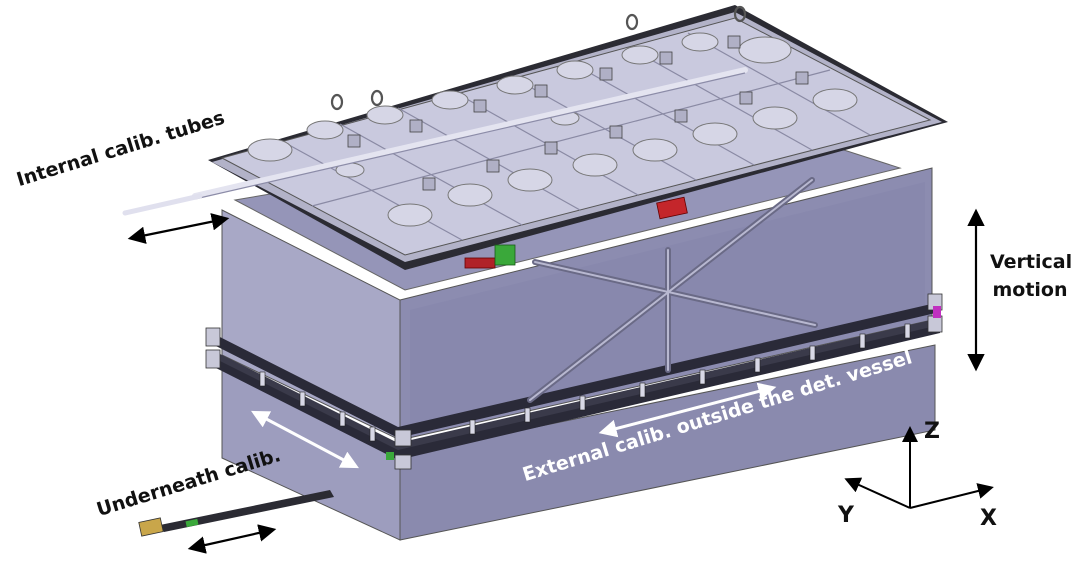  What do you see at coordinates (470, 136) in the screenshot?
I see `internal-calib-tube-edge` at bounding box center [470, 136].